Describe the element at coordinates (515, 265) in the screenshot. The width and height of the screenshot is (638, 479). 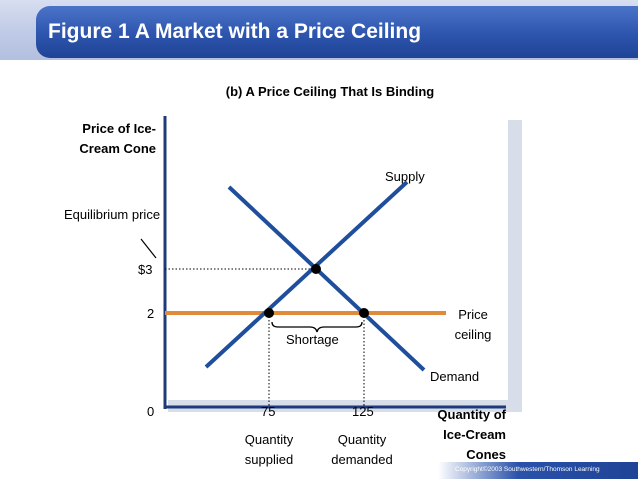
I see `plot-shadow-right` at that location.